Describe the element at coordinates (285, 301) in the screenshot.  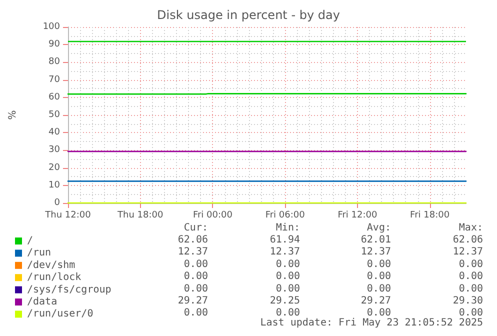
I see `text: 29.25` at that location.